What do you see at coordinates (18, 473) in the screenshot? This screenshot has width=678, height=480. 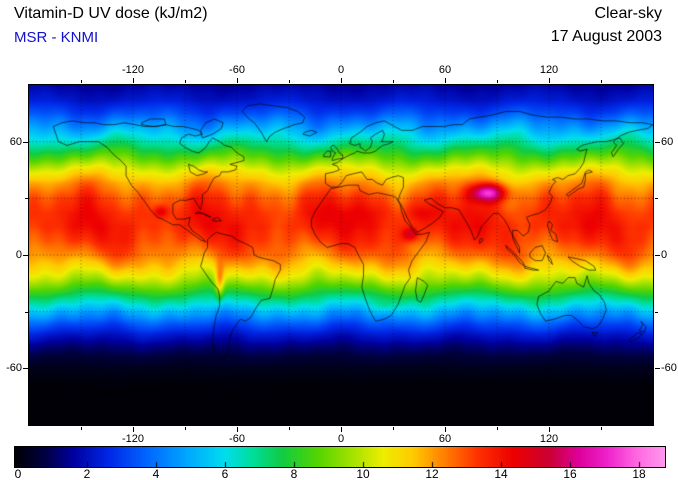 I see `colorbar-tick-label: 0` at bounding box center [18, 473].